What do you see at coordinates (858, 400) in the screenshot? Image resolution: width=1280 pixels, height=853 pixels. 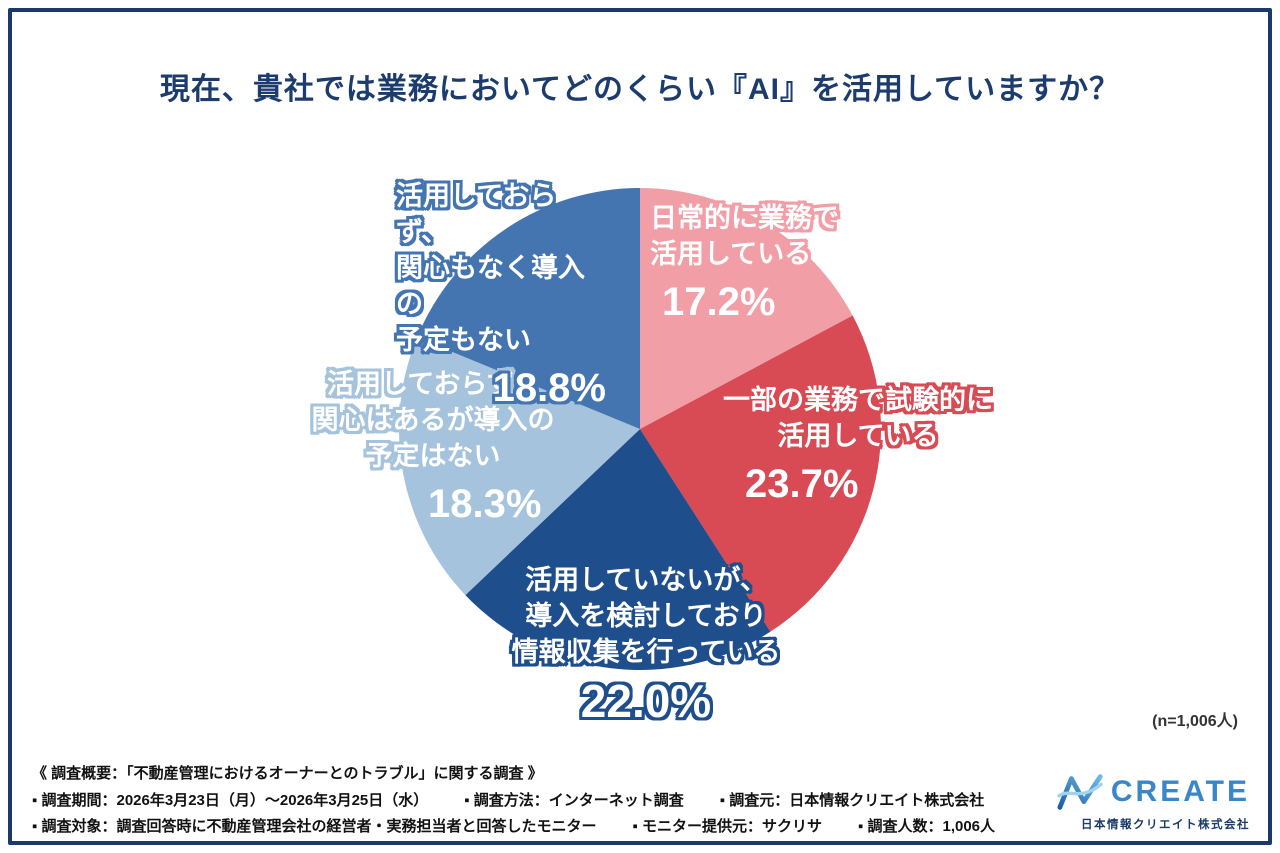 I see `label-line: 一部の業務で試験的に` at bounding box center [858, 400].